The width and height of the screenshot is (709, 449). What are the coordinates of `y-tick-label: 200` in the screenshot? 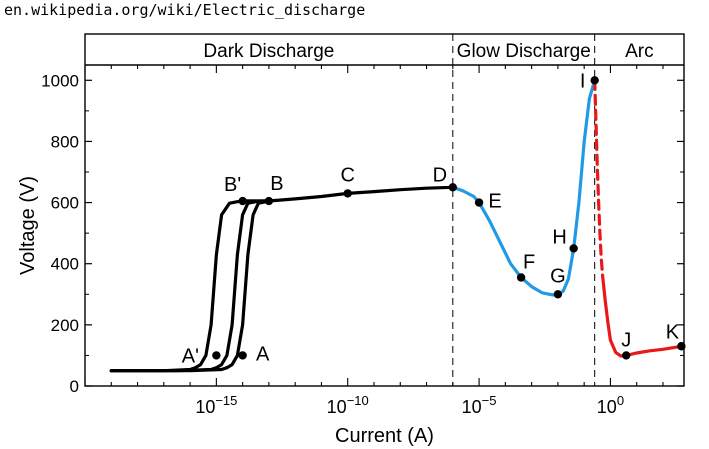 It's located at (65, 325).